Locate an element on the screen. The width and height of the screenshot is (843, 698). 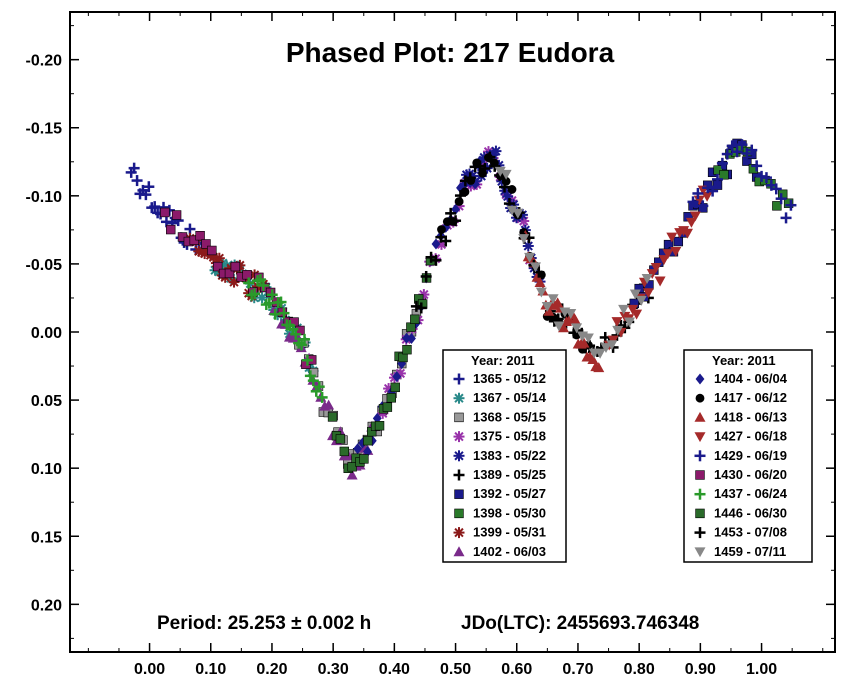
legend-label: 1427 - 06/18 is located at coordinates (750, 436).